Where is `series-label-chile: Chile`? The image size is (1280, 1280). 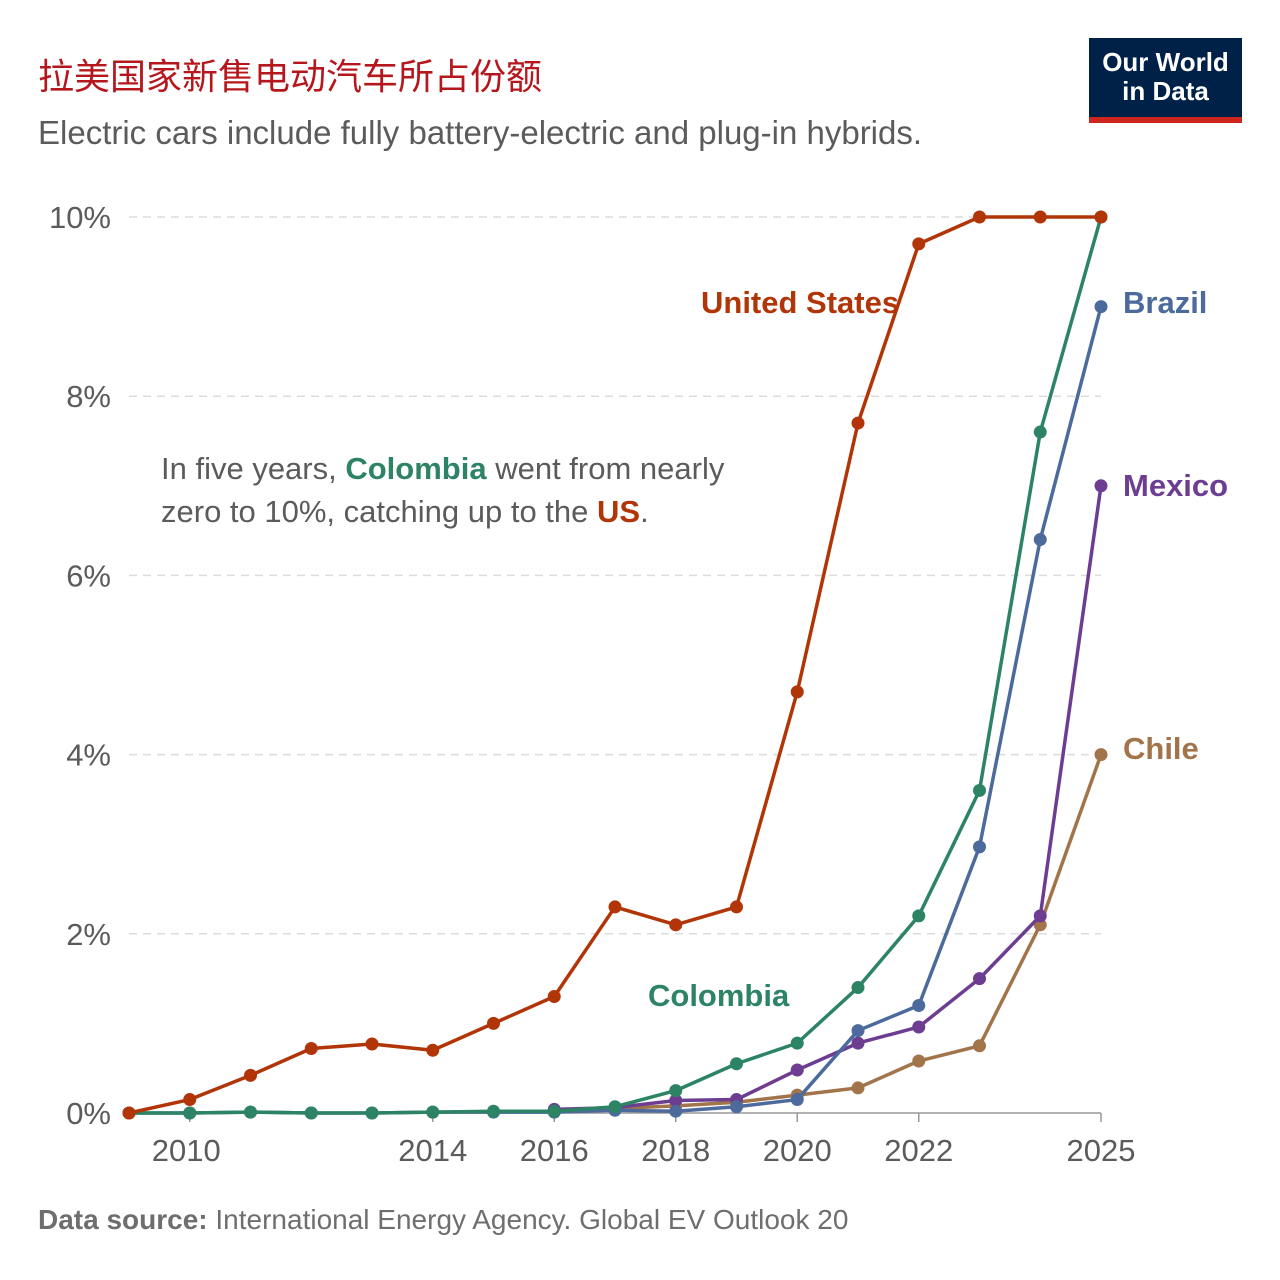 series-label-chile: Chile is located at coordinates (1161, 748).